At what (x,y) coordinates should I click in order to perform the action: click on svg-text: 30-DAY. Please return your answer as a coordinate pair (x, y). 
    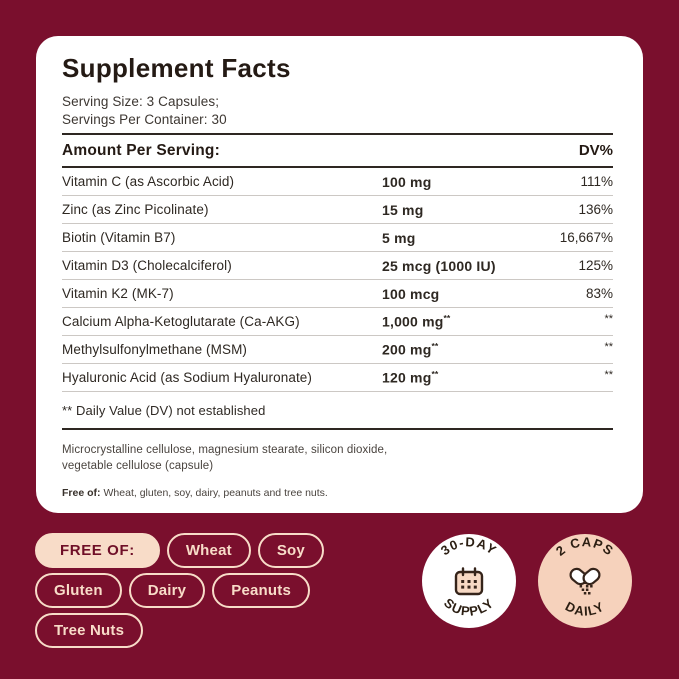
    Looking at the image, I should click on (469, 546).